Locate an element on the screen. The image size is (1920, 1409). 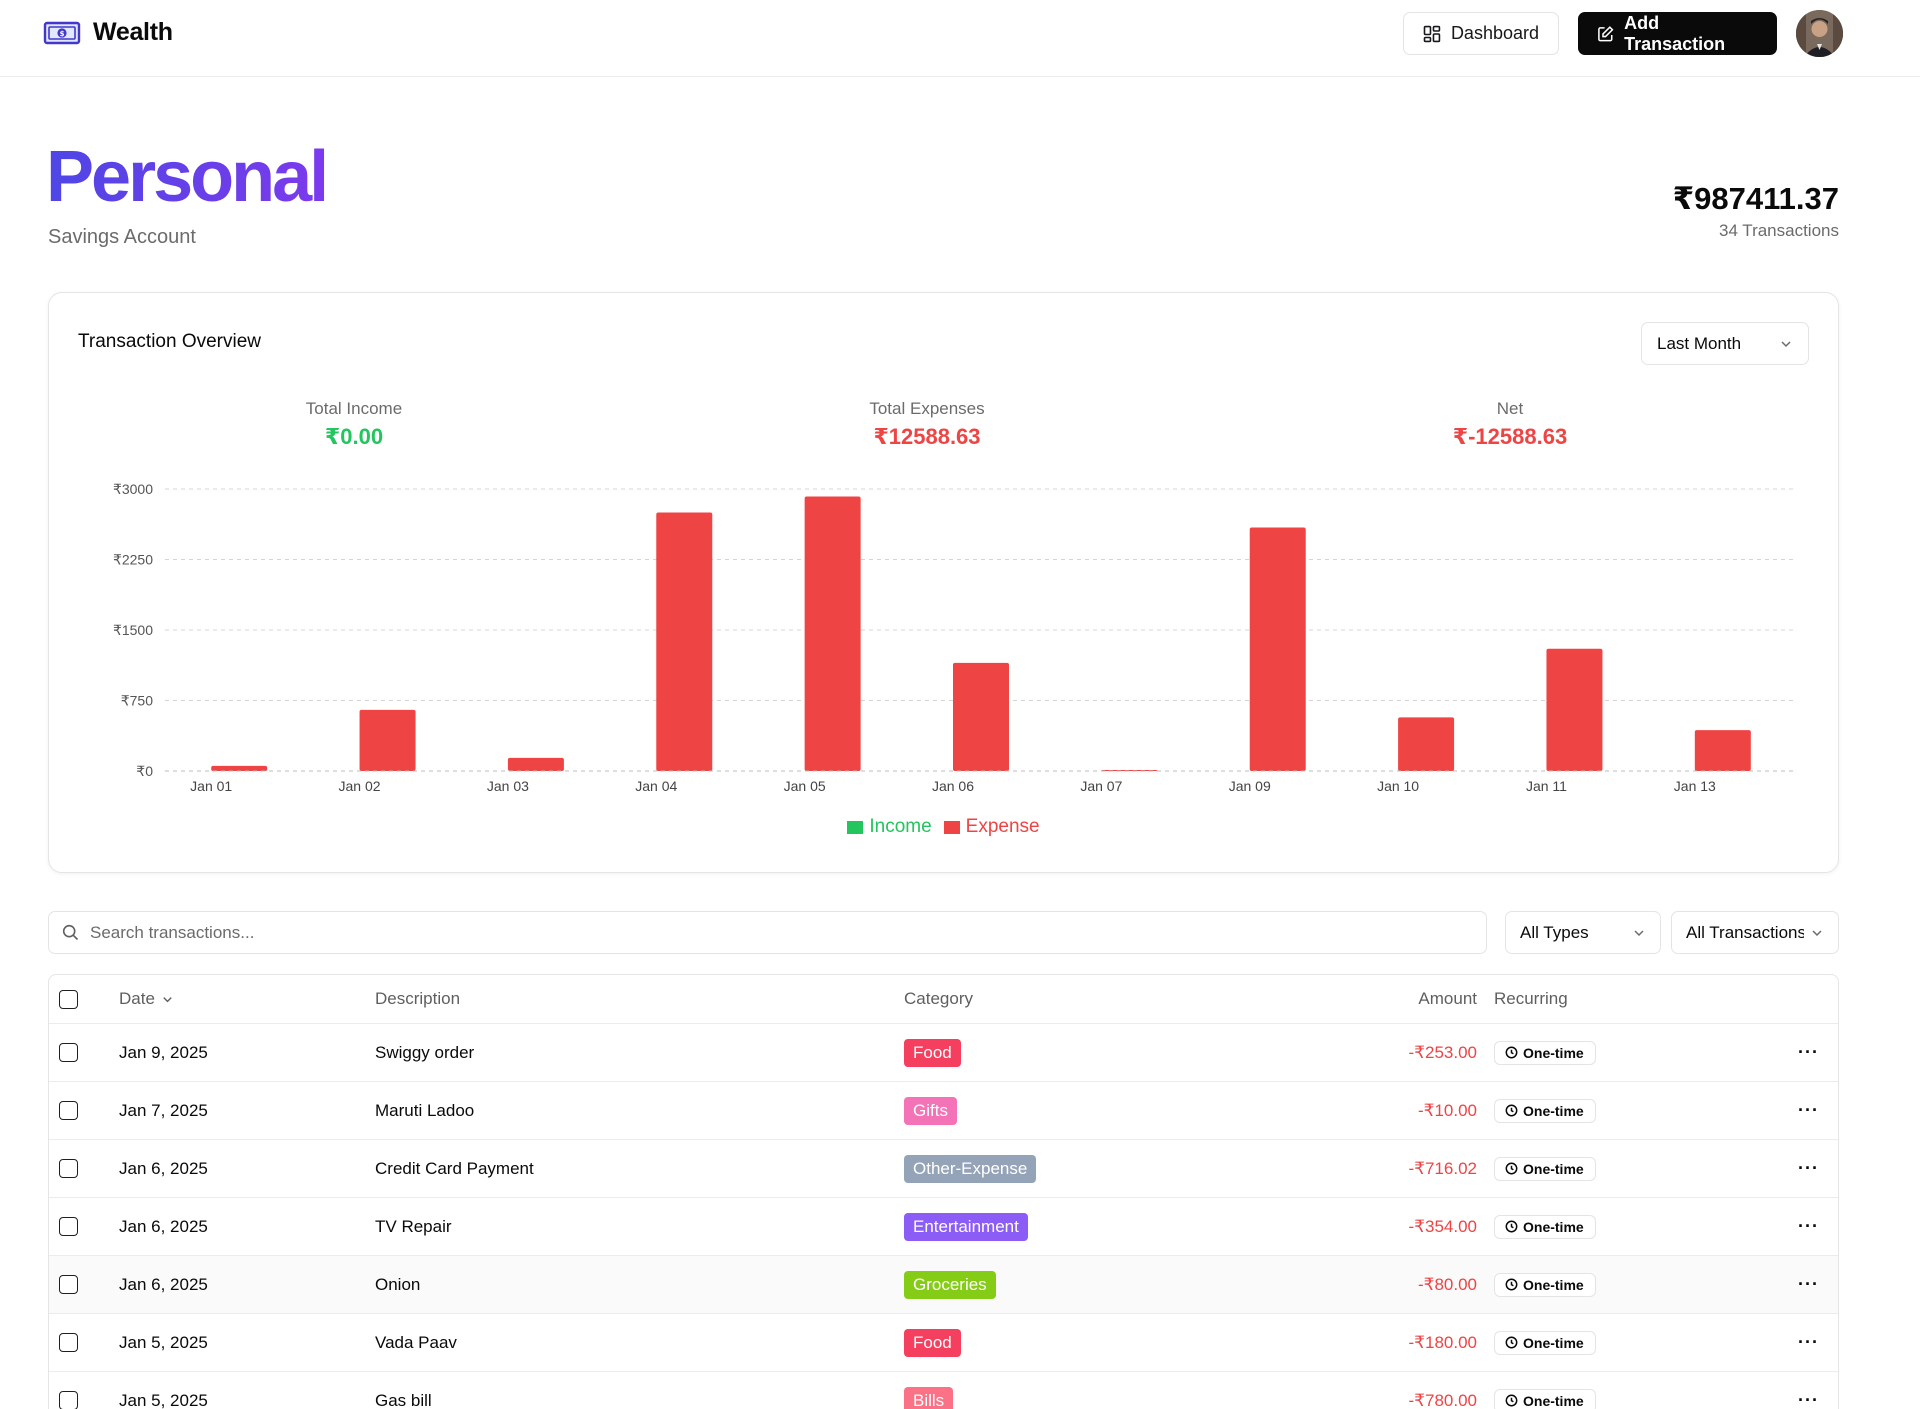
account-type: Savings Account is located at coordinates (122, 237).